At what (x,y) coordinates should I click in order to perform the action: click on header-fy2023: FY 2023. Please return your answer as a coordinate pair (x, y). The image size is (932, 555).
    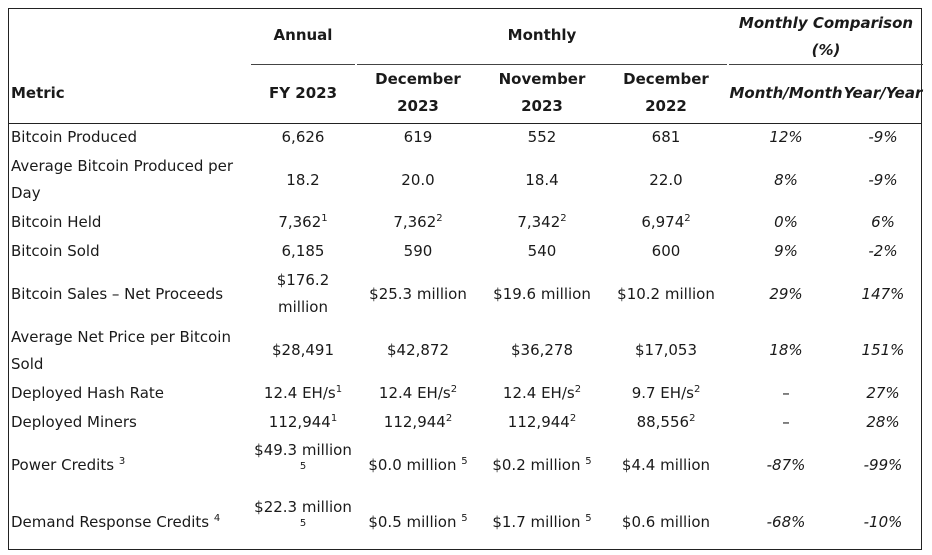
    Looking at the image, I should click on (303, 93).